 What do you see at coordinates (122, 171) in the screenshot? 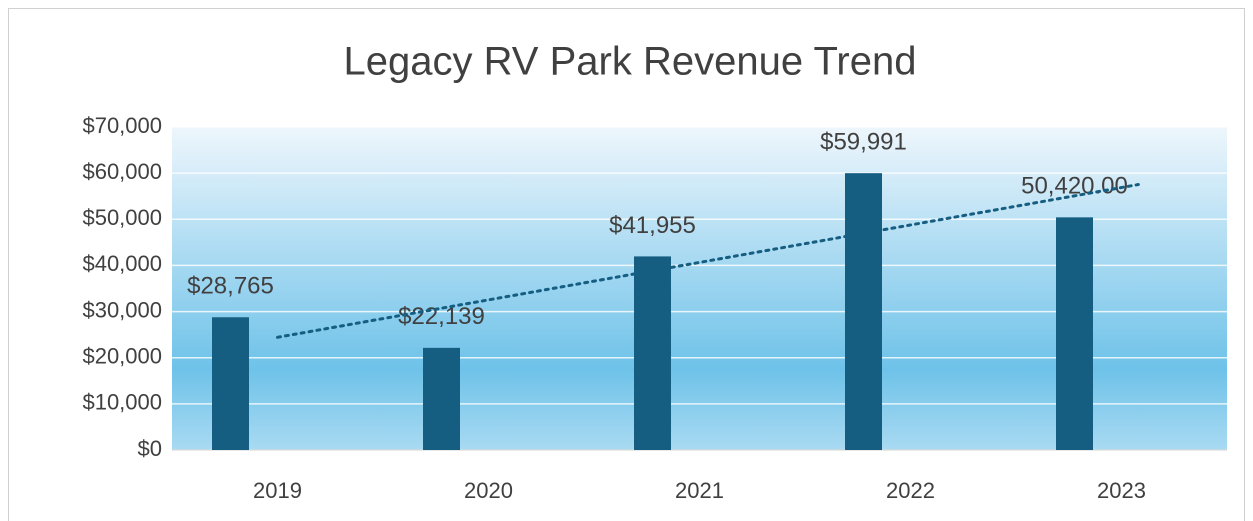
I see `y-tick-label: $60,000` at bounding box center [122, 171].